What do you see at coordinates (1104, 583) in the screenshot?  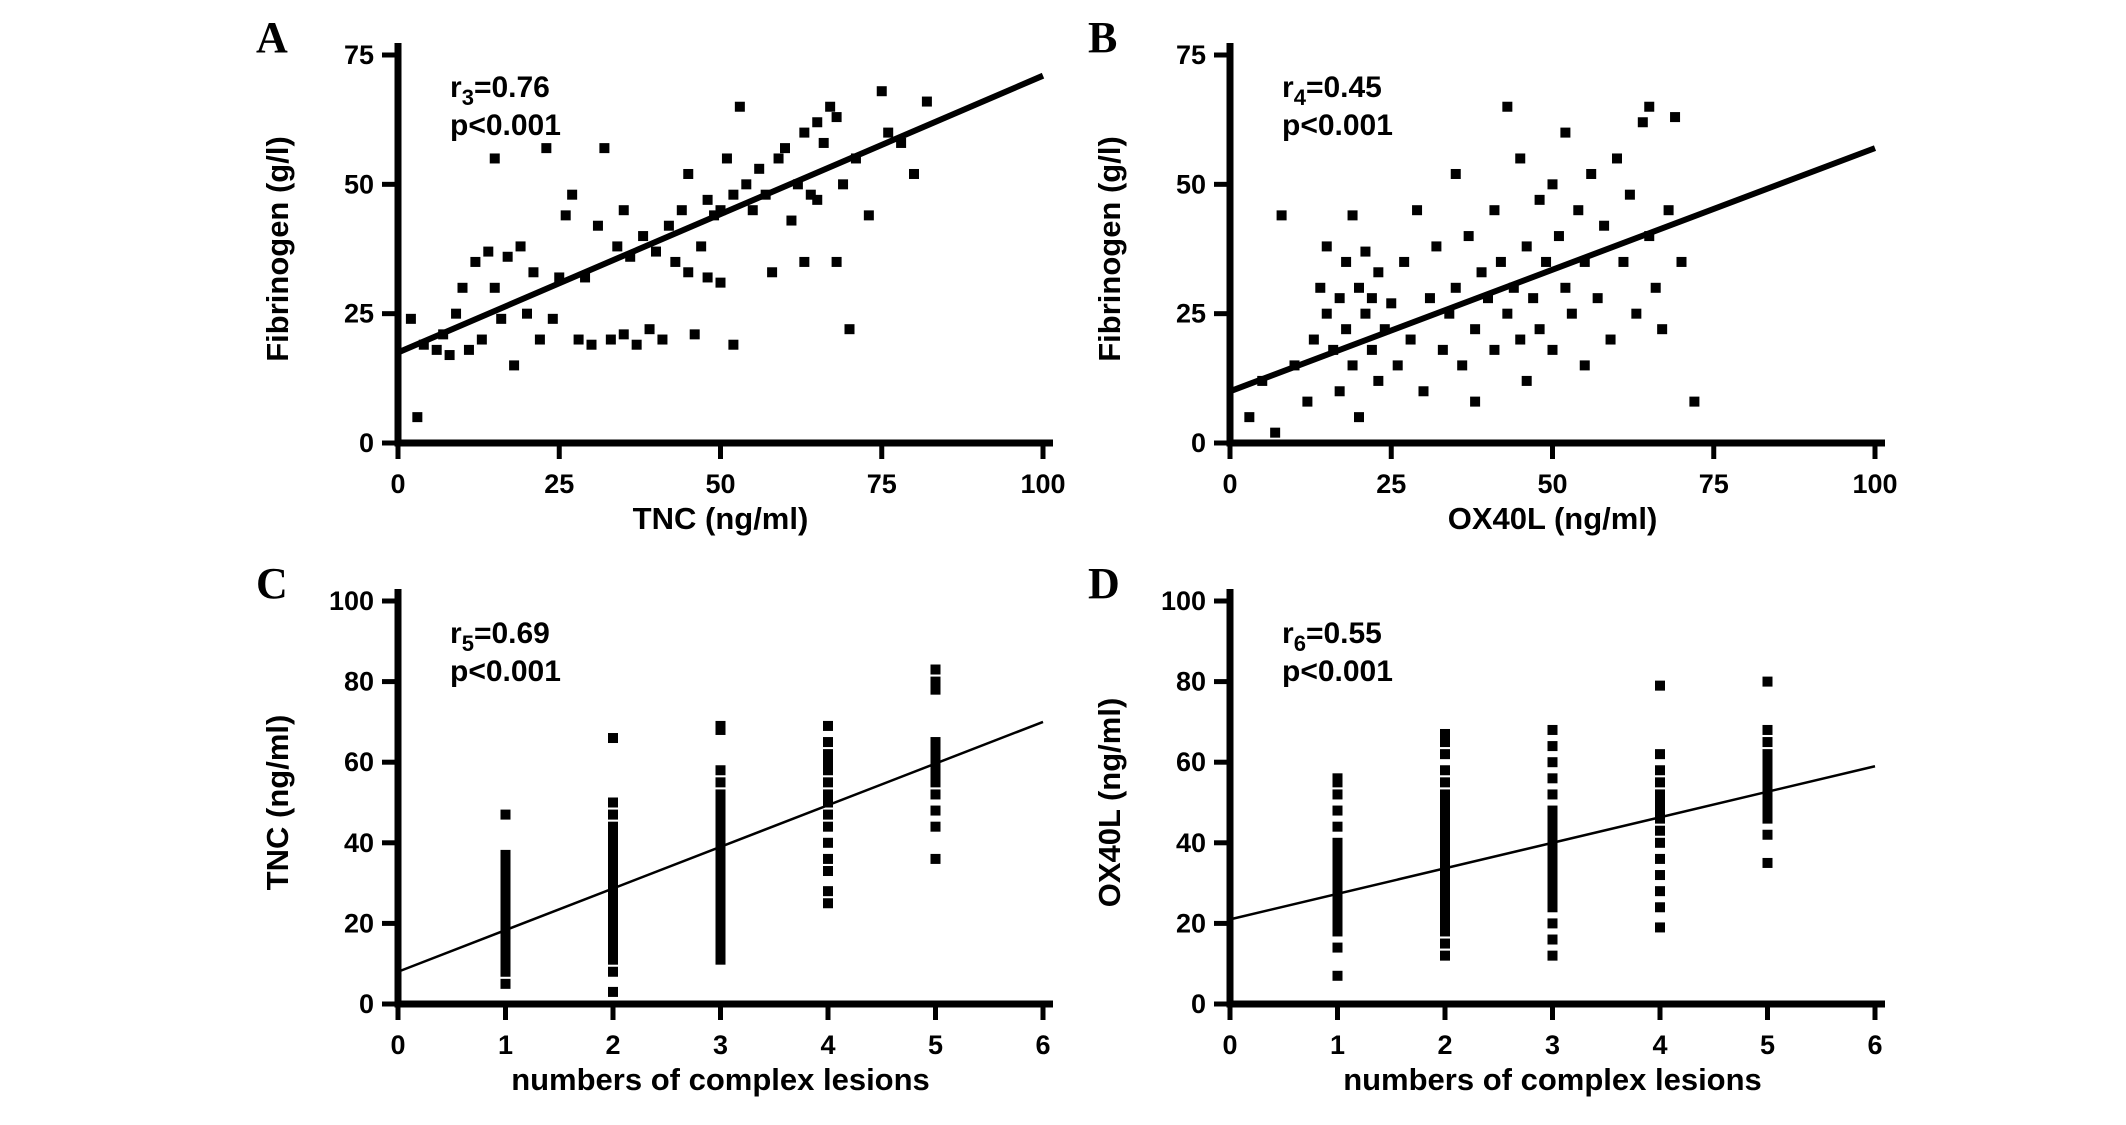 I see `panel-label-D: D` at bounding box center [1104, 583].